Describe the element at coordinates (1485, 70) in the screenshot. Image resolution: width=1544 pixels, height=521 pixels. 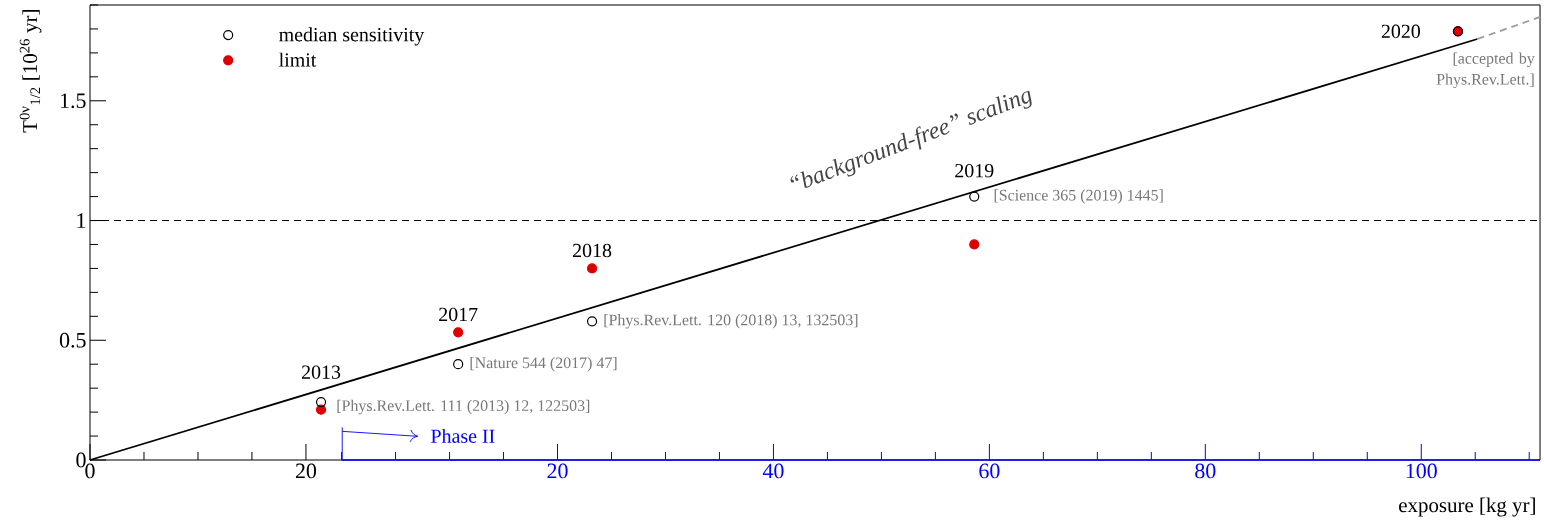
I see `annotation: [accepted by Phys.Rev.Lett.]` at that location.